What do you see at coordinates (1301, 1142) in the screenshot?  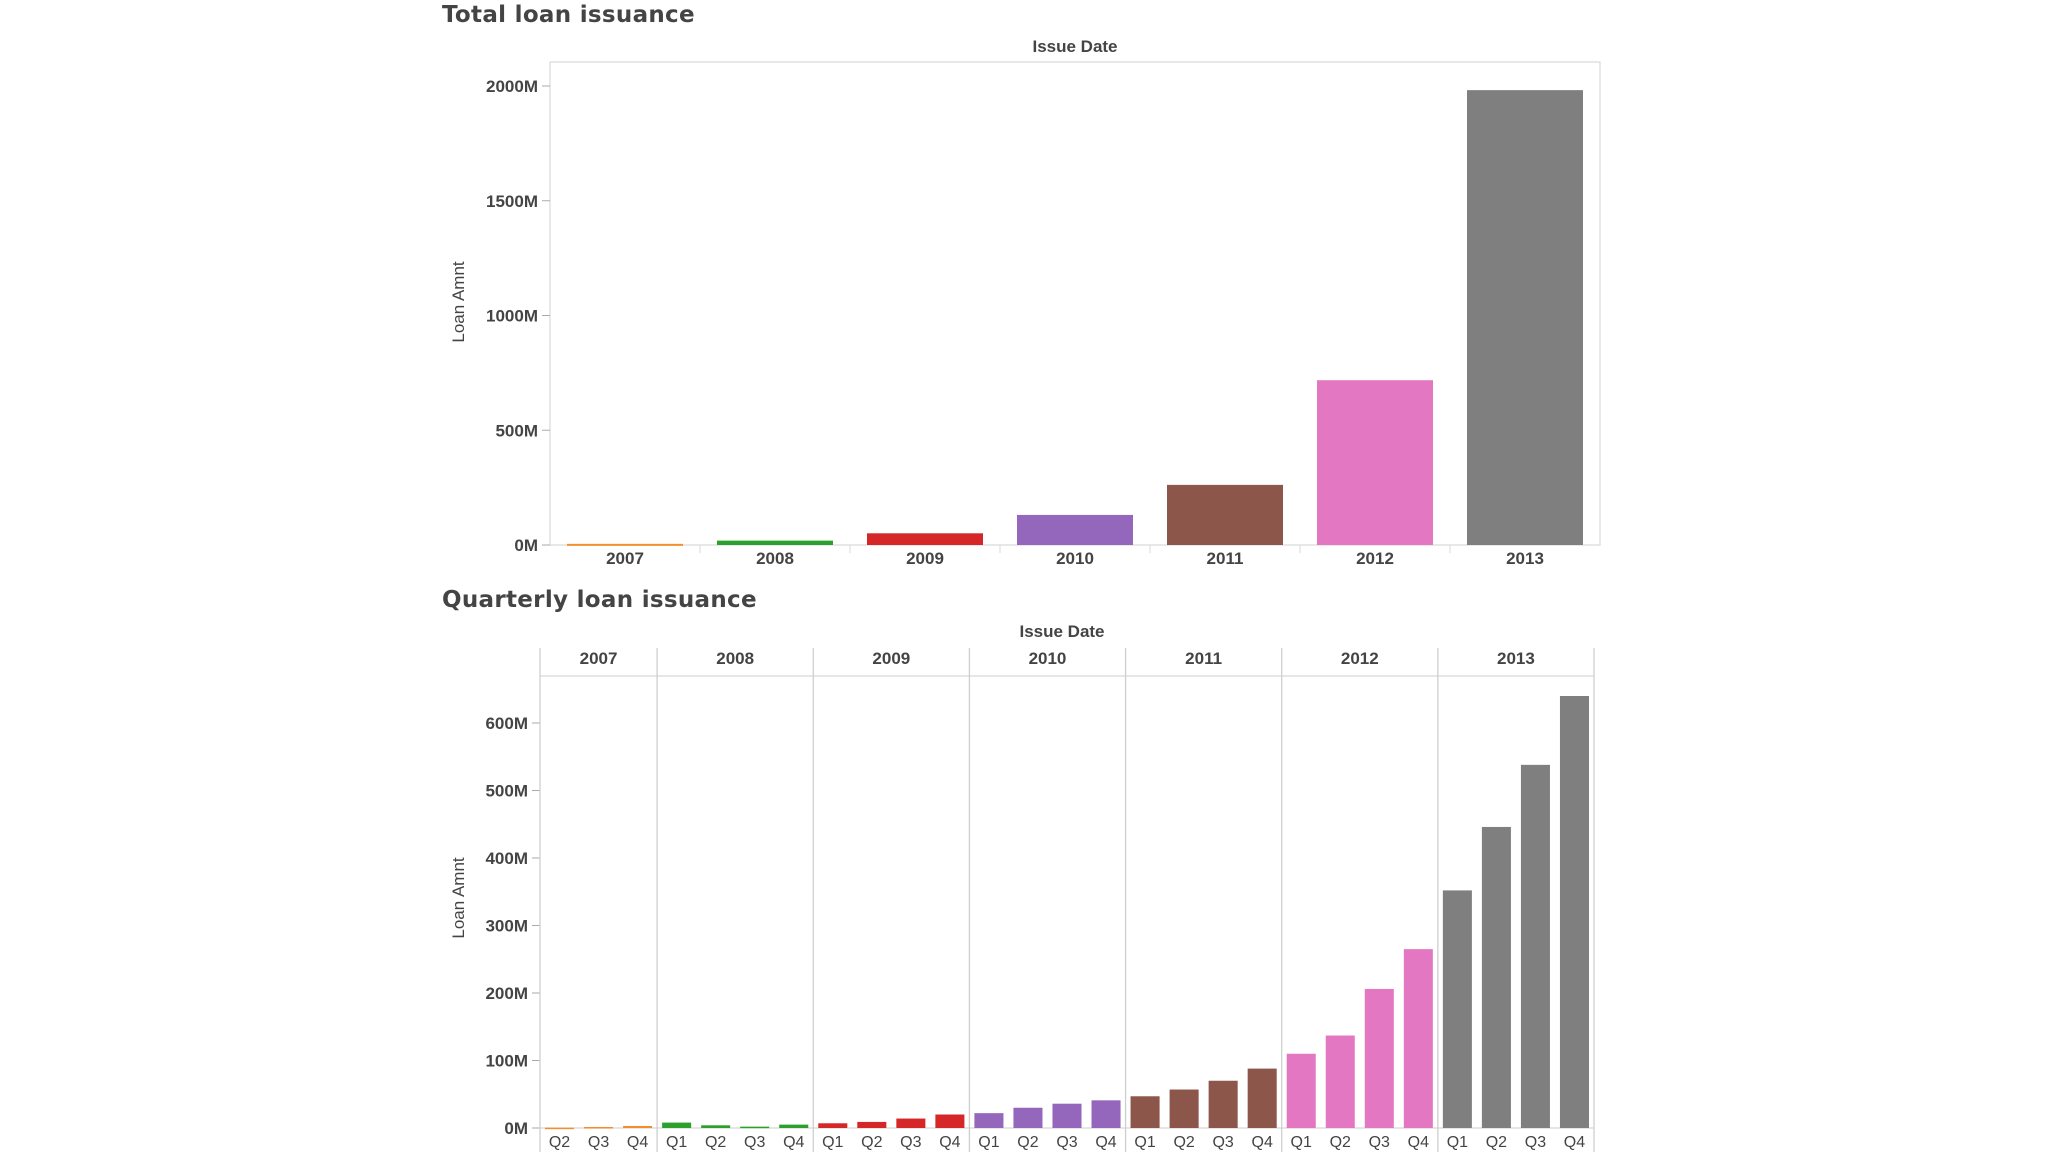 I see `quarter-label-2012-Q1: Q1` at bounding box center [1301, 1142].